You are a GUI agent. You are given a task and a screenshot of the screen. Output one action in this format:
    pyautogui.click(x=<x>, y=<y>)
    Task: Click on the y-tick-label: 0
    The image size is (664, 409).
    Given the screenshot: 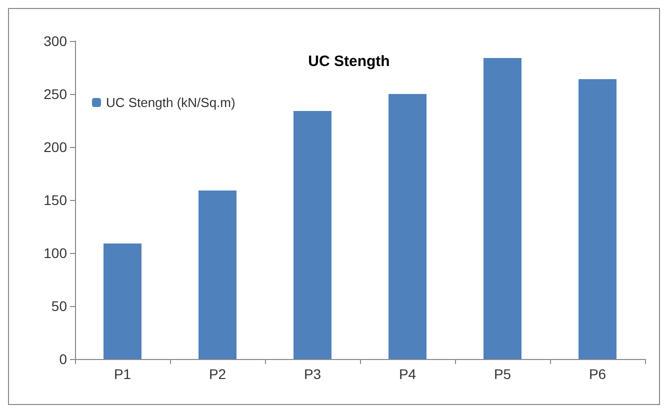 What is the action you would take?
    pyautogui.click(x=63, y=359)
    